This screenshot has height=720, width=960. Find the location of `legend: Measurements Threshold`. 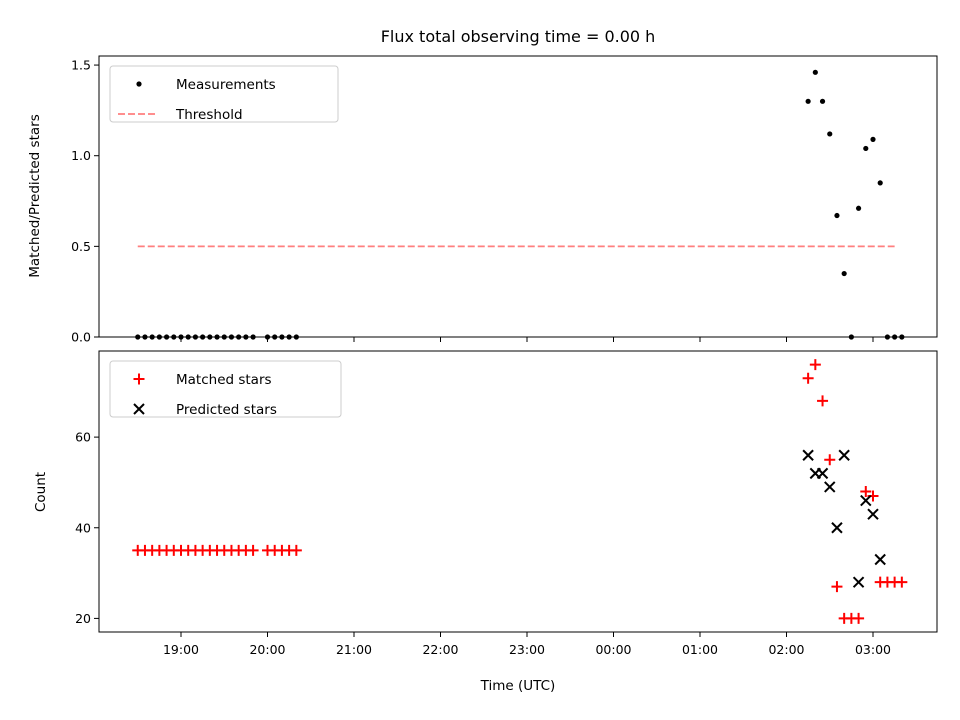

legend: Measurements Threshold is located at coordinates (224, 94).